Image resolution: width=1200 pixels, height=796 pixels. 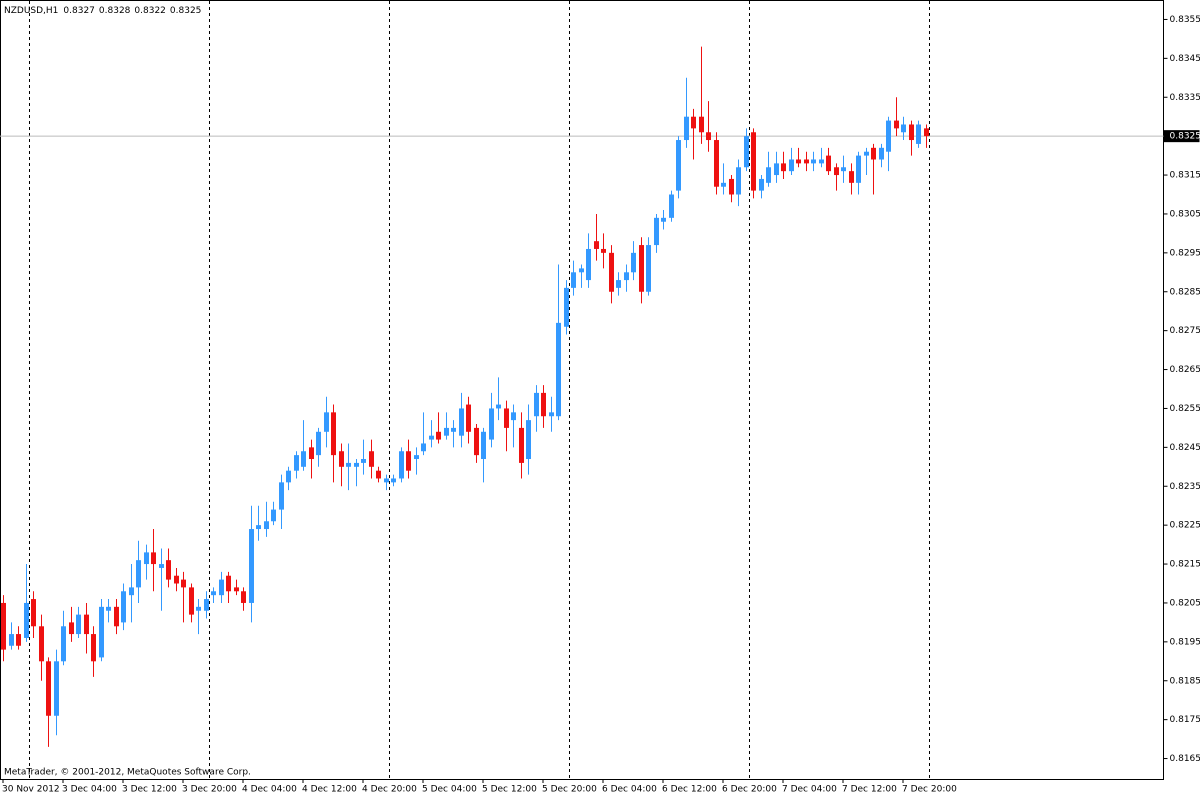 What do you see at coordinates (1185, 409) in the screenshot?
I see `y-tick-label: 0.8255` at bounding box center [1185, 409].